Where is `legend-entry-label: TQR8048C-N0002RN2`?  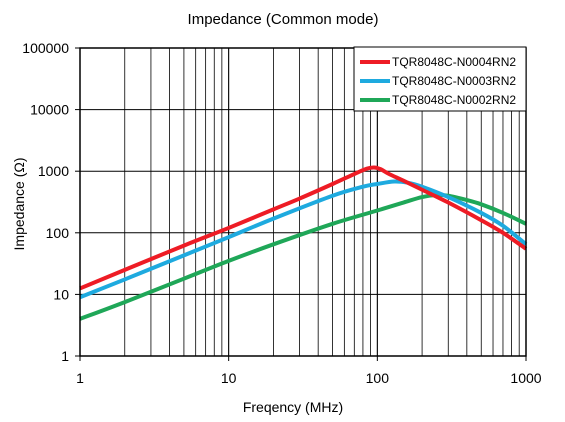 legend-entry-label: TQR8048C-N0002RN2 is located at coordinates (454, 100).